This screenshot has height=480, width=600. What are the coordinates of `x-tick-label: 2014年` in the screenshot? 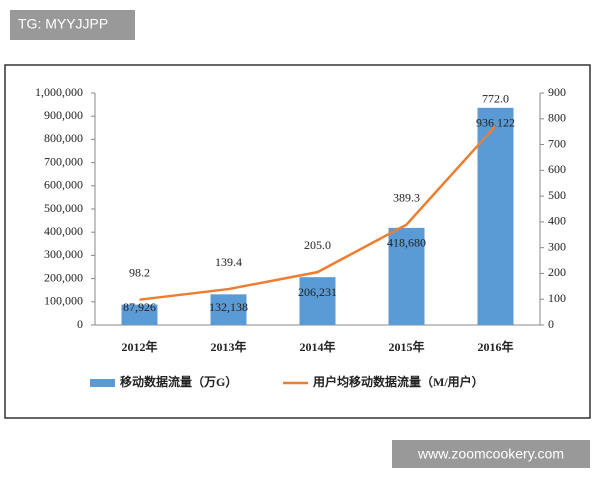 It's located at (317, 346).